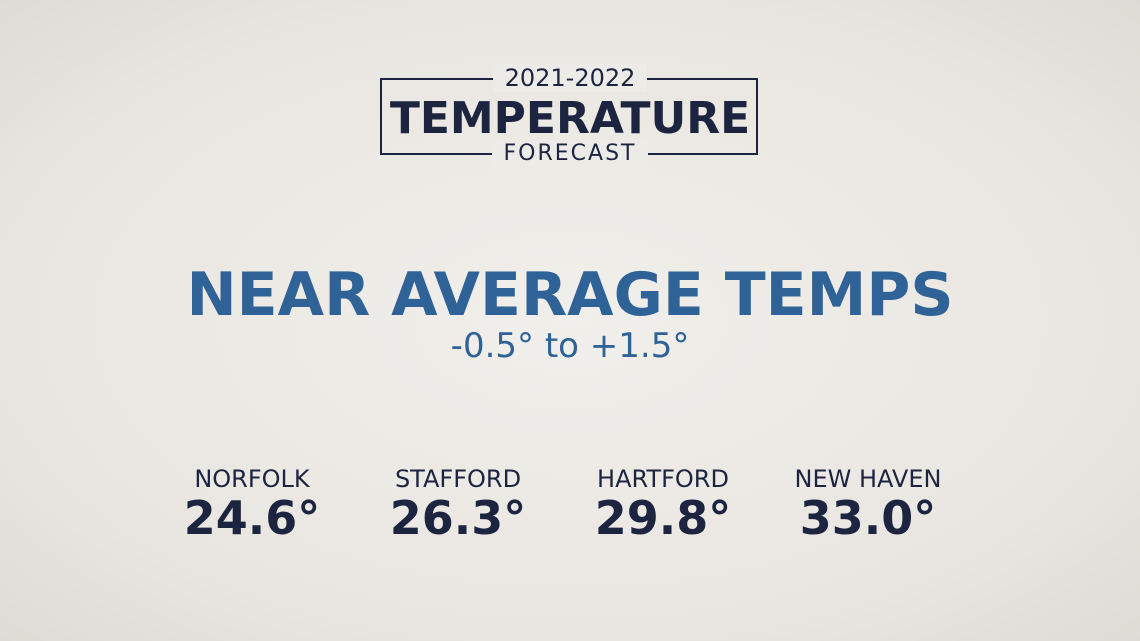 This screenshot has height=641, width=1140. What do you see at coordinates (868, 479) in the screenshot?
I see `city-name: NEW HAVEN` at bounding box center [868, 479].